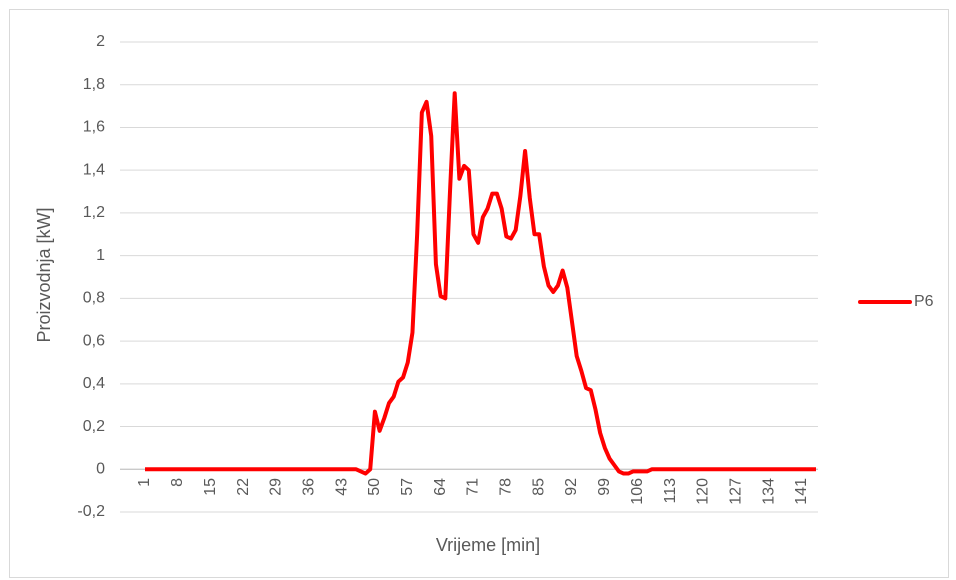 The height and width of the screenshot is (580, 956). I want to click on y-tick-label: 1,2, so click(94, 212).